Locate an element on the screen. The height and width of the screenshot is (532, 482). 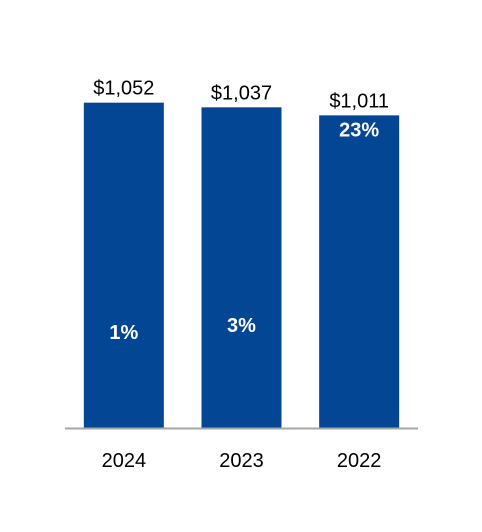
tick-label-2024: 2024 is located at coordinates (124, 461).